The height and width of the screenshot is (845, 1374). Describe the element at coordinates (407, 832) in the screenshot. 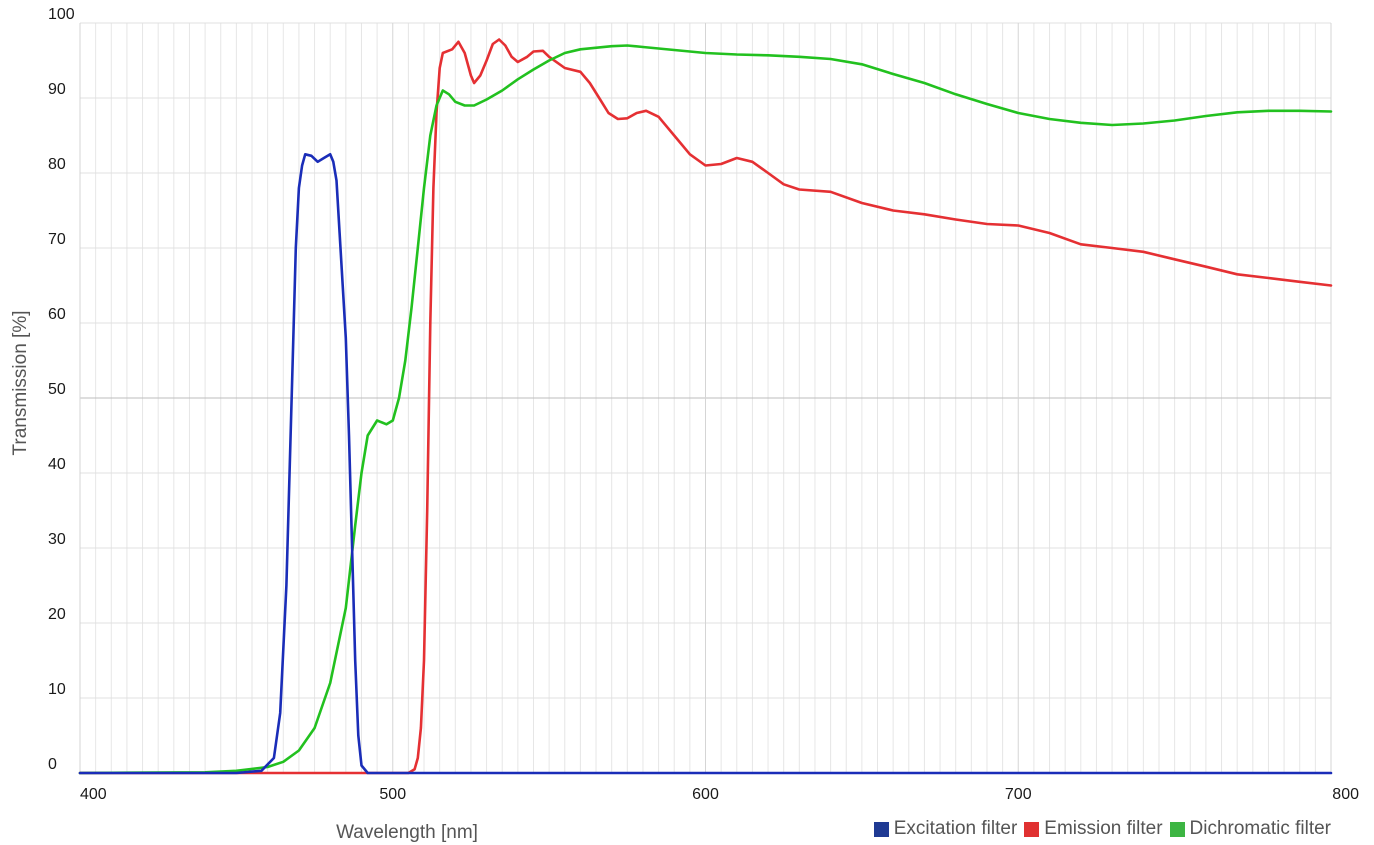

I see `x-axis-title: Wavelength [nm]` at that location.